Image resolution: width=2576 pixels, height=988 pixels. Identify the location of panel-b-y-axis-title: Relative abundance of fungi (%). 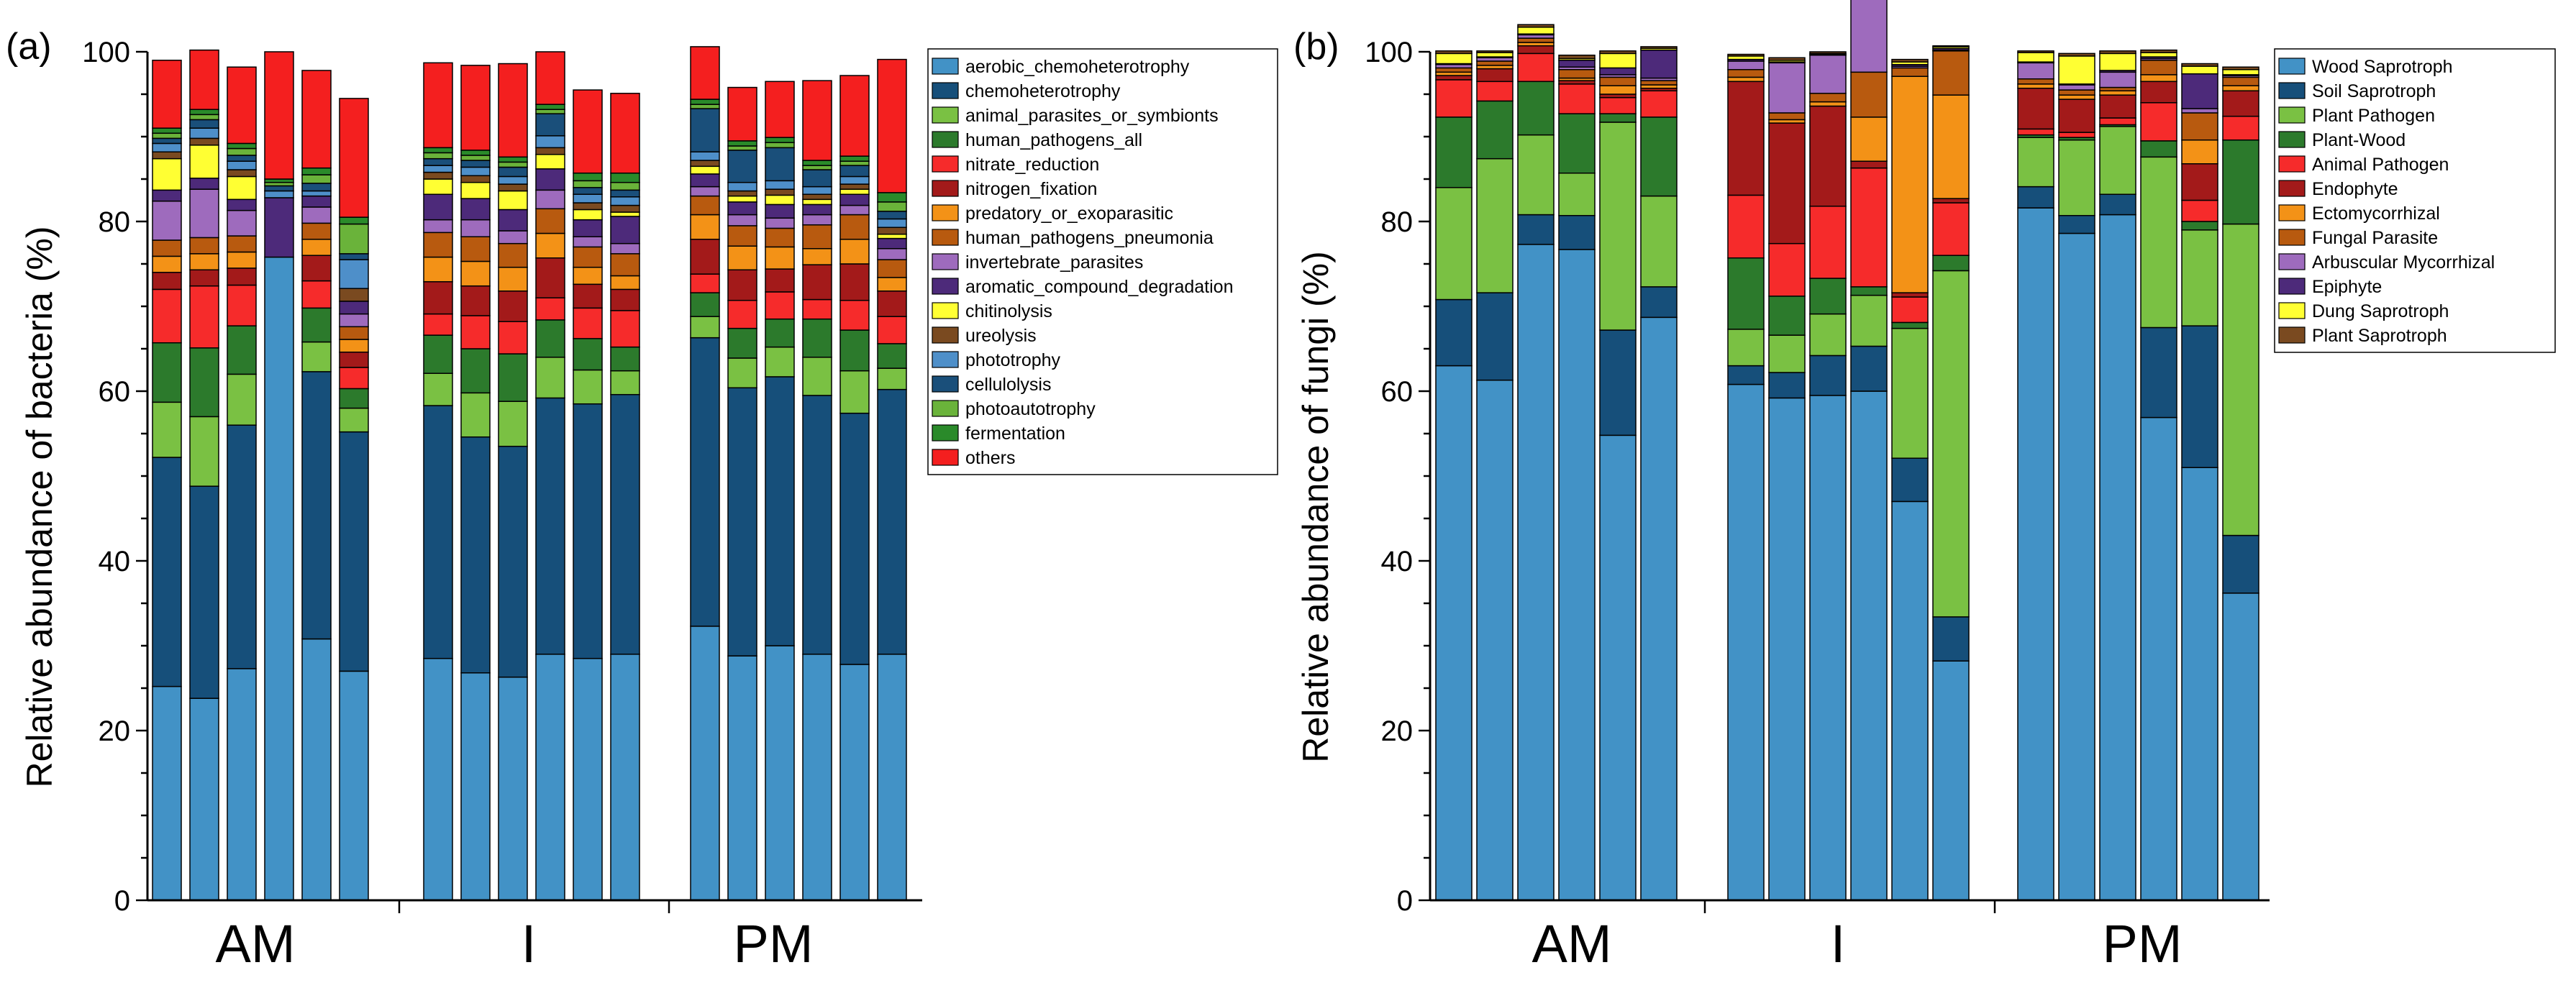
(1316, 507).